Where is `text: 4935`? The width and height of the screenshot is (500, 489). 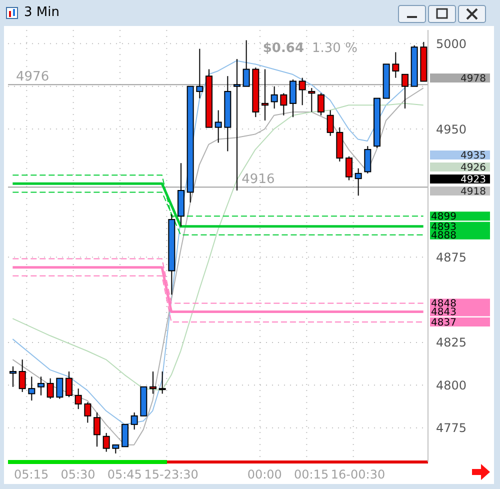
text: 4935 is located at coordinates (473, 156).